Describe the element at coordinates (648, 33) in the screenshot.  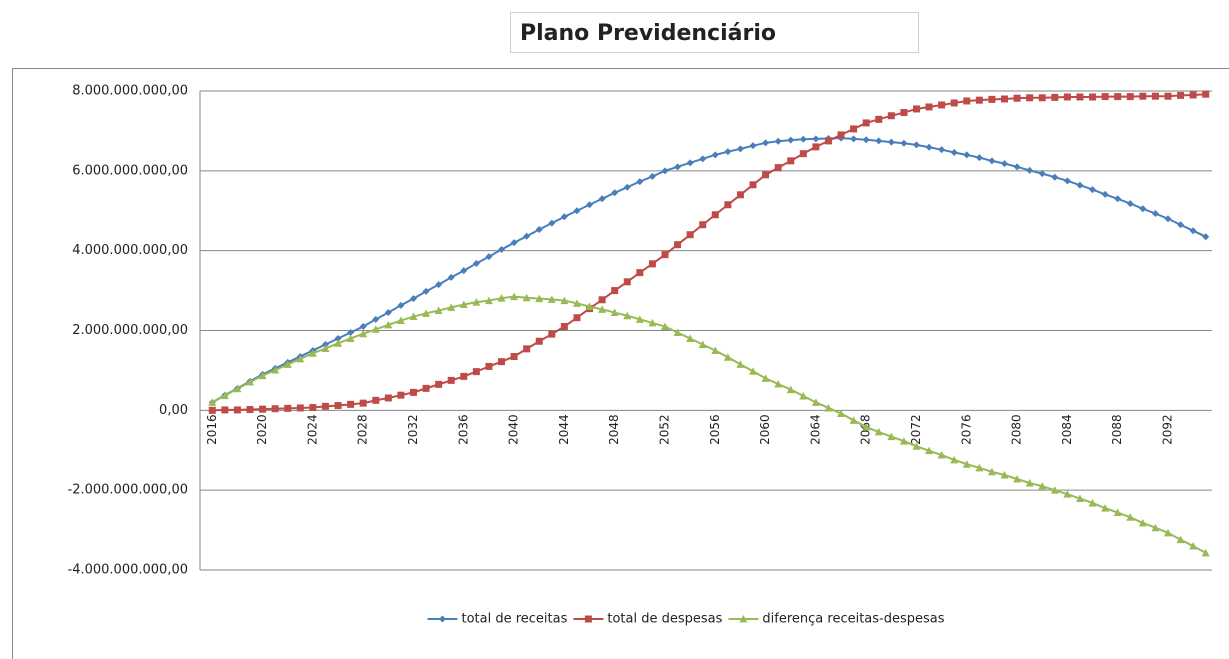
I see `chart-title: Plano Previdenciário` at that location.